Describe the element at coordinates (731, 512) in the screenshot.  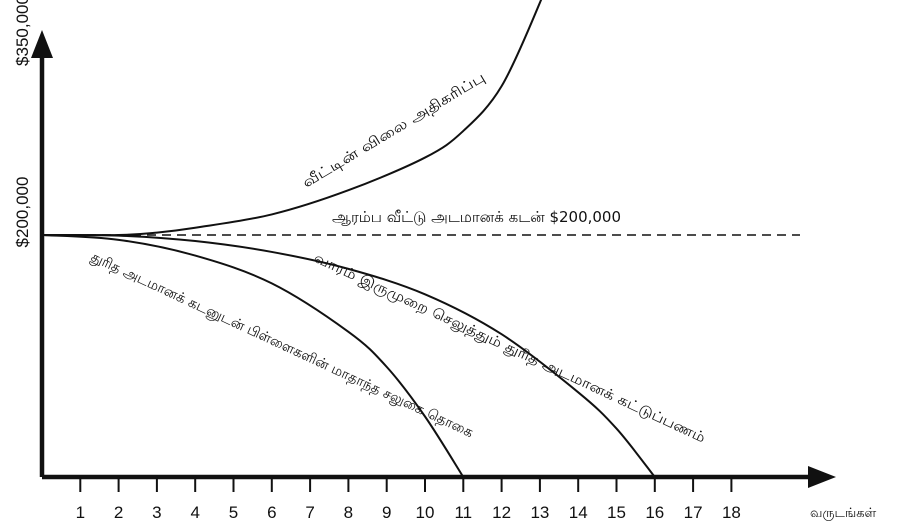
I see `x-tick-label: 18` at that location.